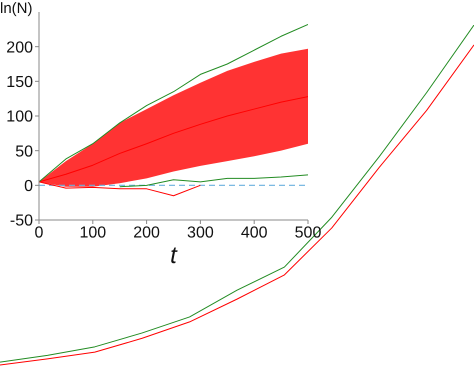  Describe the element at coordinates (173, 256) in the screenshot. I see `x-axis-title: t` at that location.